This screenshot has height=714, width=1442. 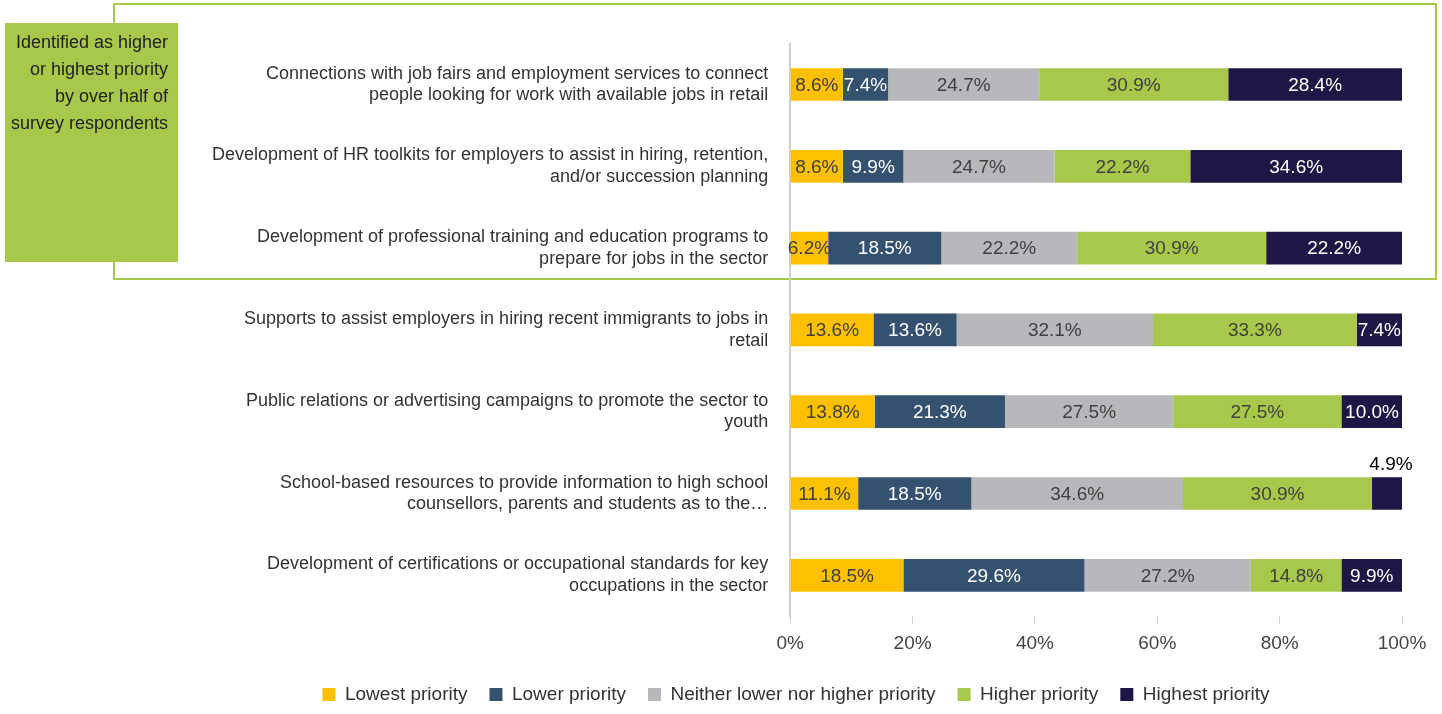 I want to click on y-tick-label: Connections with job fairs and employment services to connect people looking for work with available jobs in retail, so click(x=517, y=83).